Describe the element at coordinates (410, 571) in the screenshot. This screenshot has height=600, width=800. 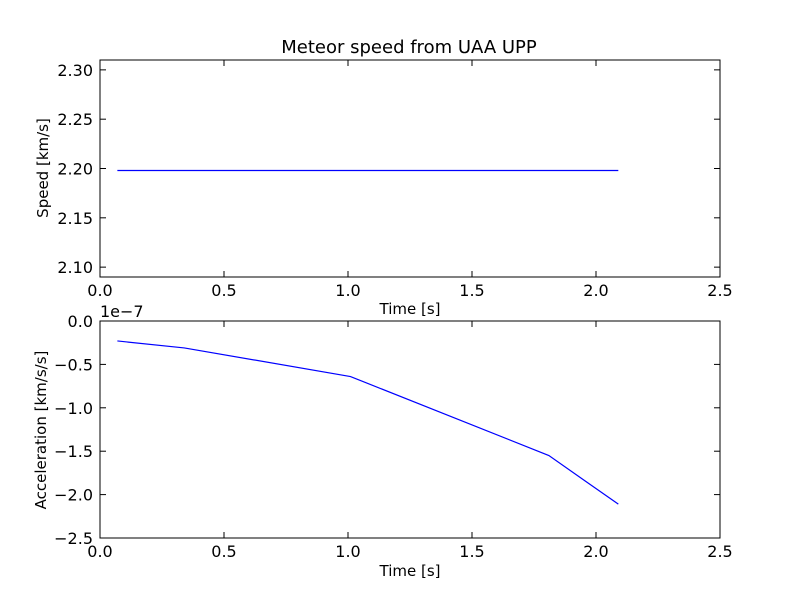
I see `acceleration-x-axis-label: Time [s]` at that location.